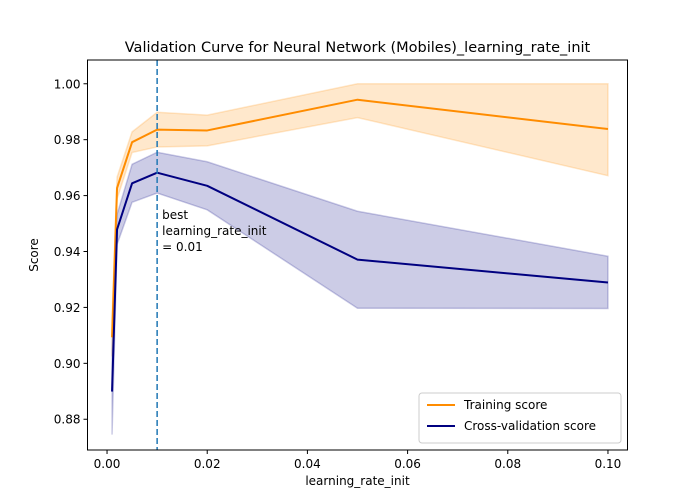 The image size is (700, 504). Describe the element at coordinates (67, 140) in the screenshot. I see `y-tick-label: 0.98` at that location.